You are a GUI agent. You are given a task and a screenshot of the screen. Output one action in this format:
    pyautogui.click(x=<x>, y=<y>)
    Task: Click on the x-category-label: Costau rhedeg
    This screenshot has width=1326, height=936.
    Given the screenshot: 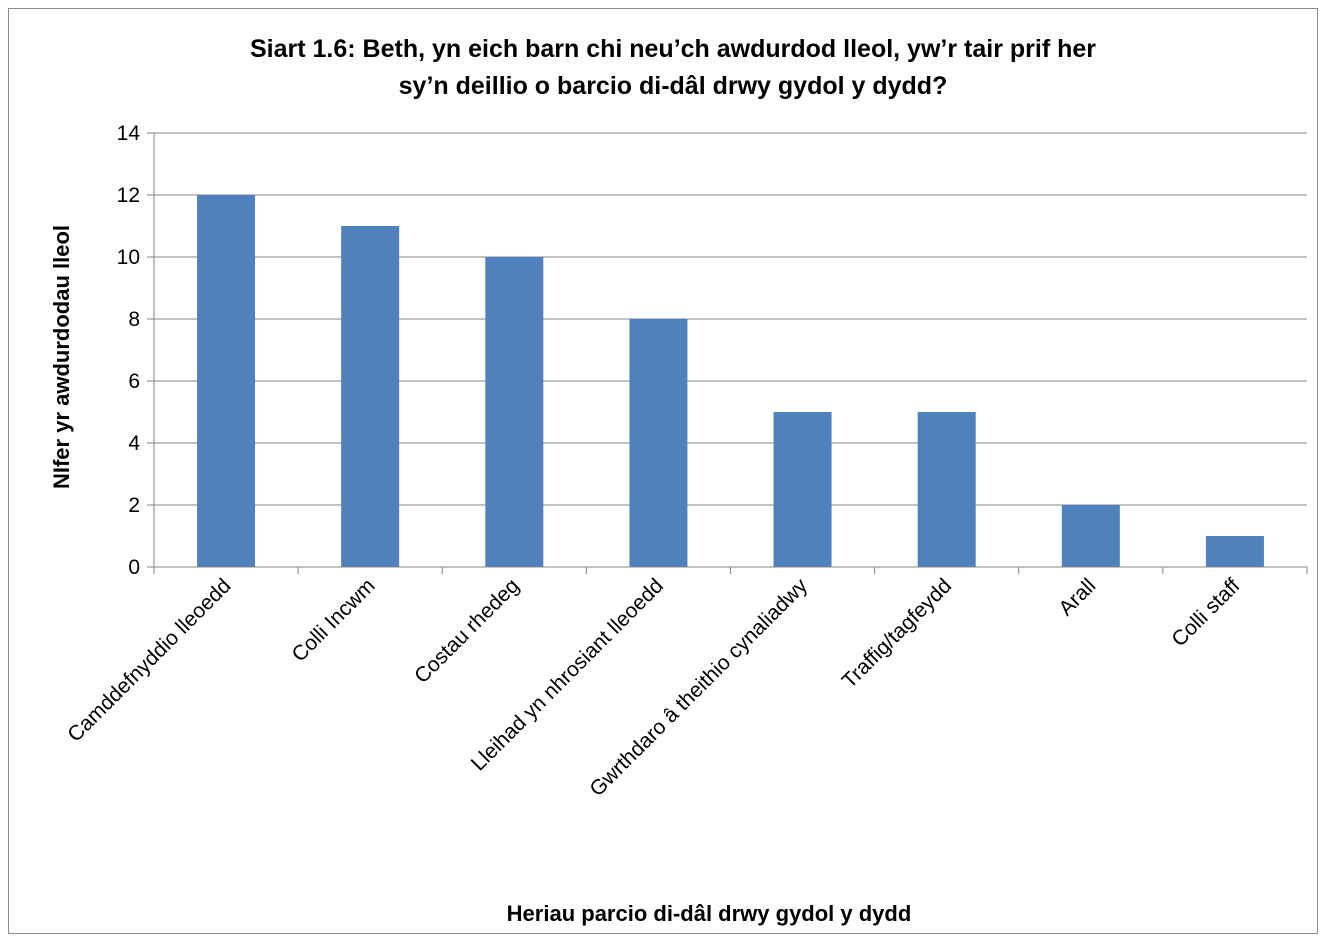 What is the action you would take?
    pyautogui.click(x=467, y=631)
    